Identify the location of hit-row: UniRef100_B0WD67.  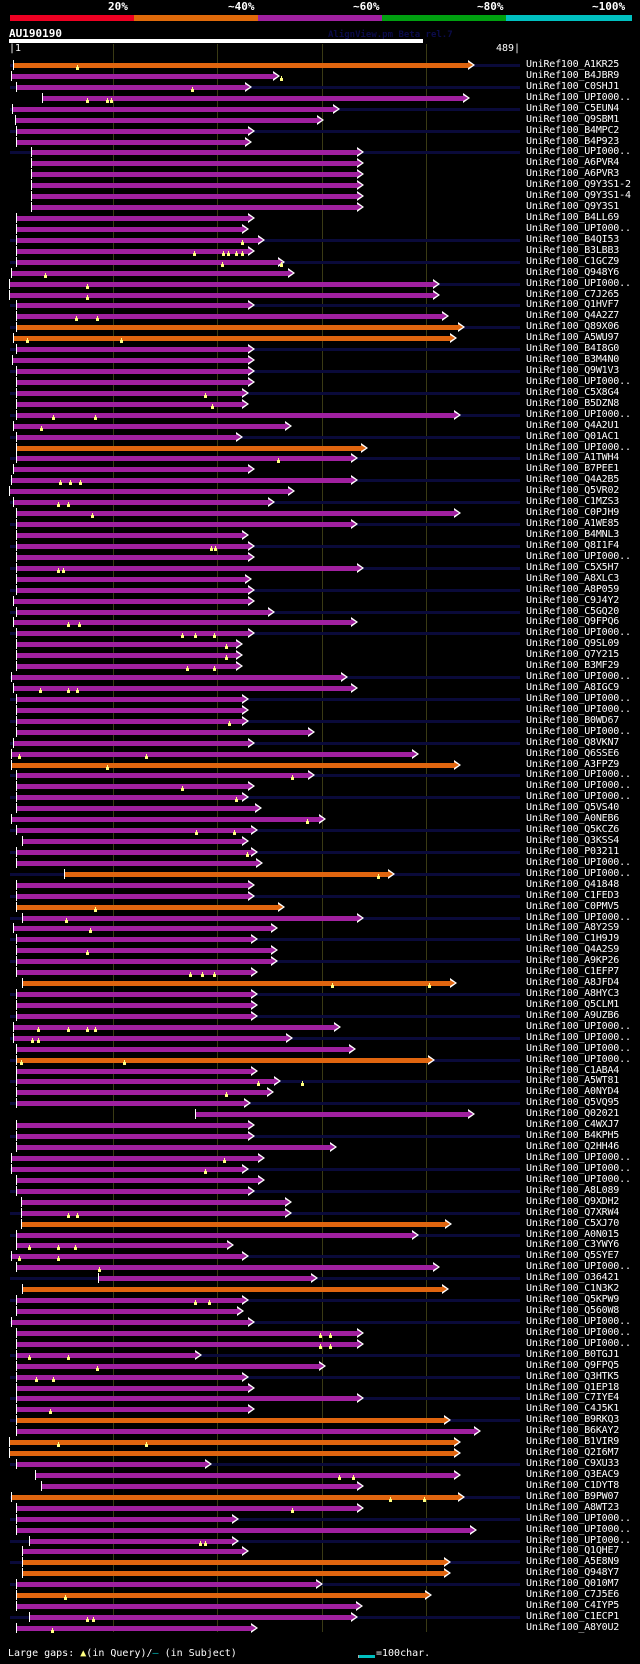
(320, 721).